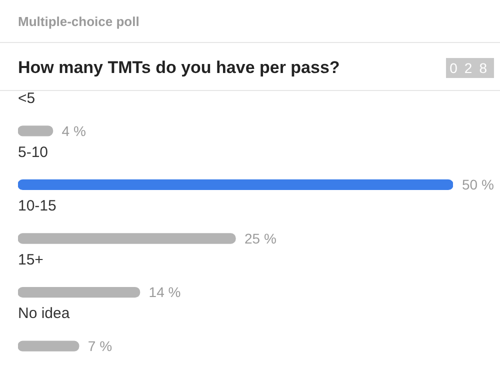 Image resolution: width=500 pixels, height=373 pixels. Describe the element at coordinates (44, 313) in the screenshot. I see `y-tick-label: No idea` at that location.